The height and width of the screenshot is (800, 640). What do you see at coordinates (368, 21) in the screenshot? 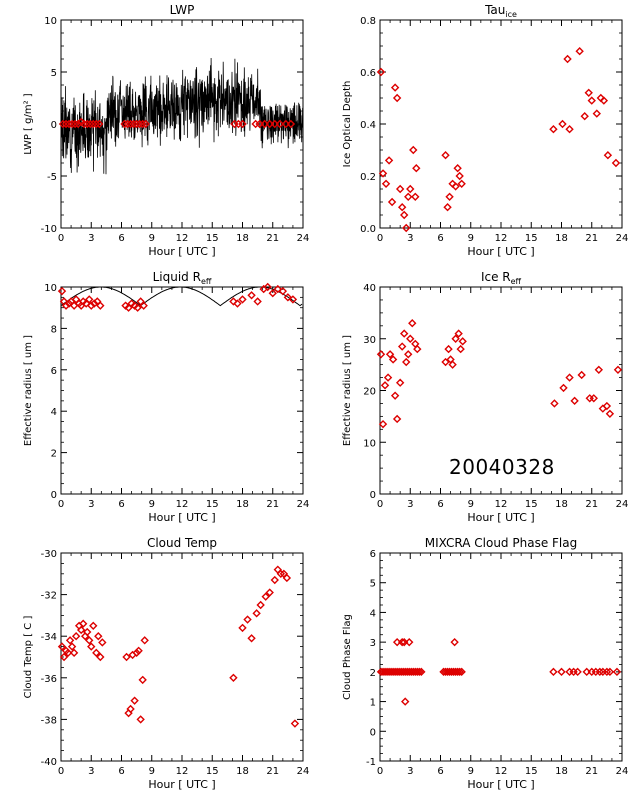
I see `y-tick-label: 0.8` at bounding box center [368, 21].